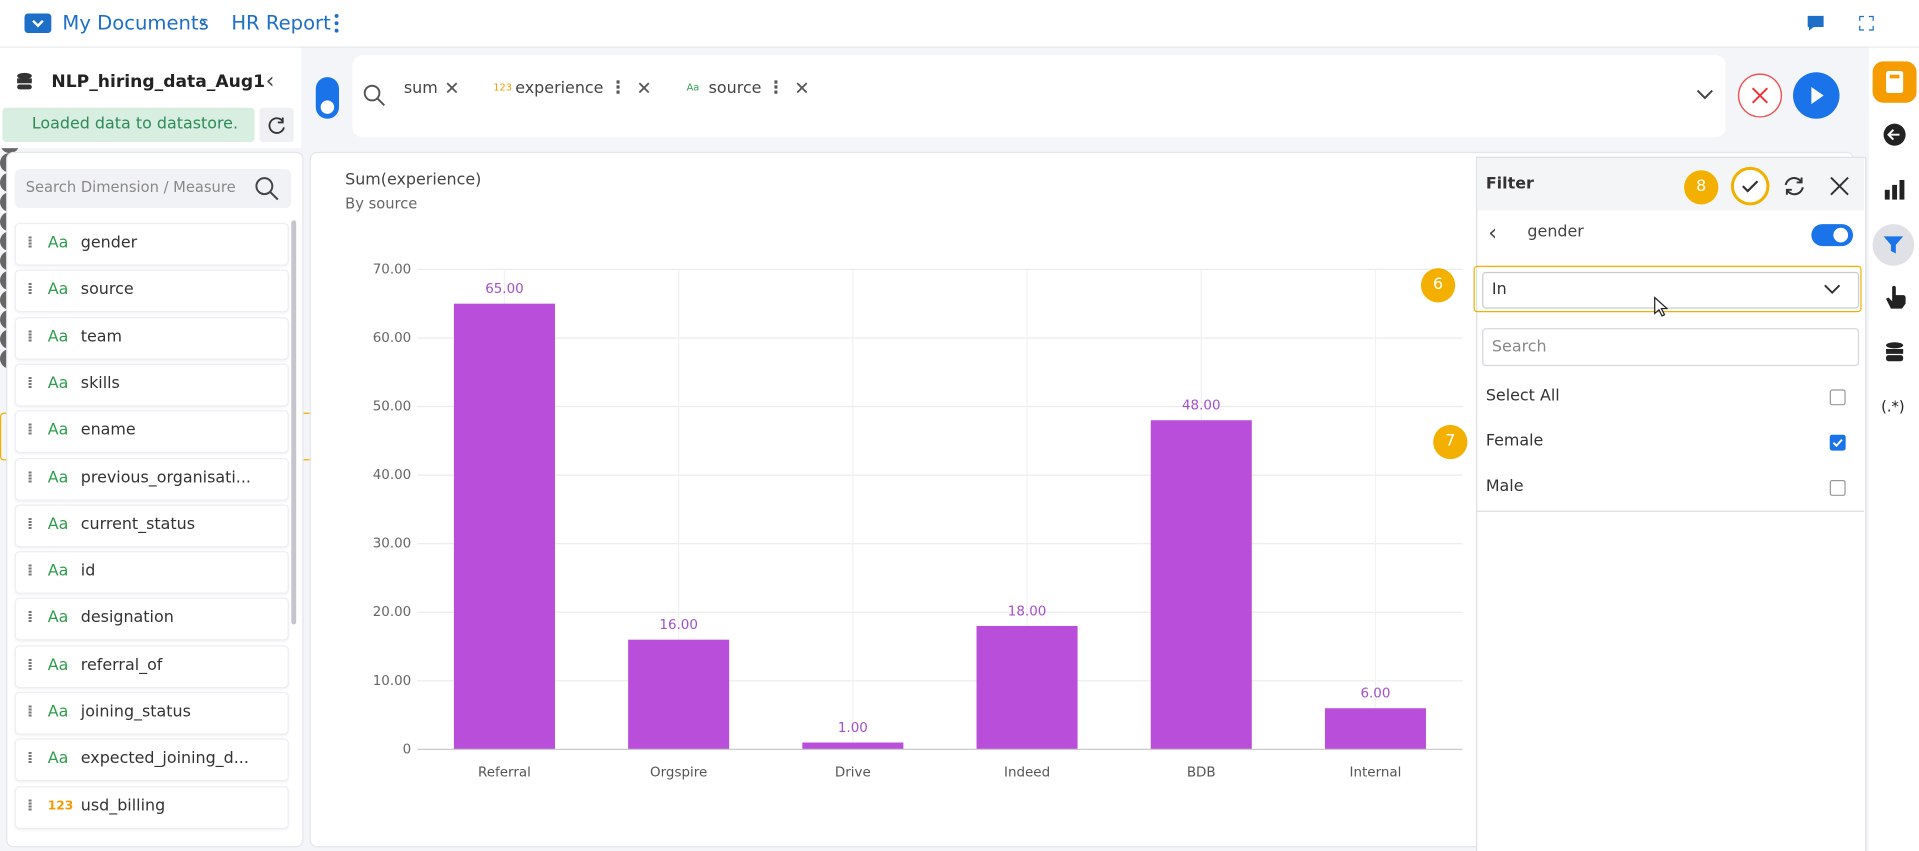 This screenshot has width=1919, height=851. Describe the element at coordinates (1750, 186) in the screenshot. I see `apply-filter` at that location.